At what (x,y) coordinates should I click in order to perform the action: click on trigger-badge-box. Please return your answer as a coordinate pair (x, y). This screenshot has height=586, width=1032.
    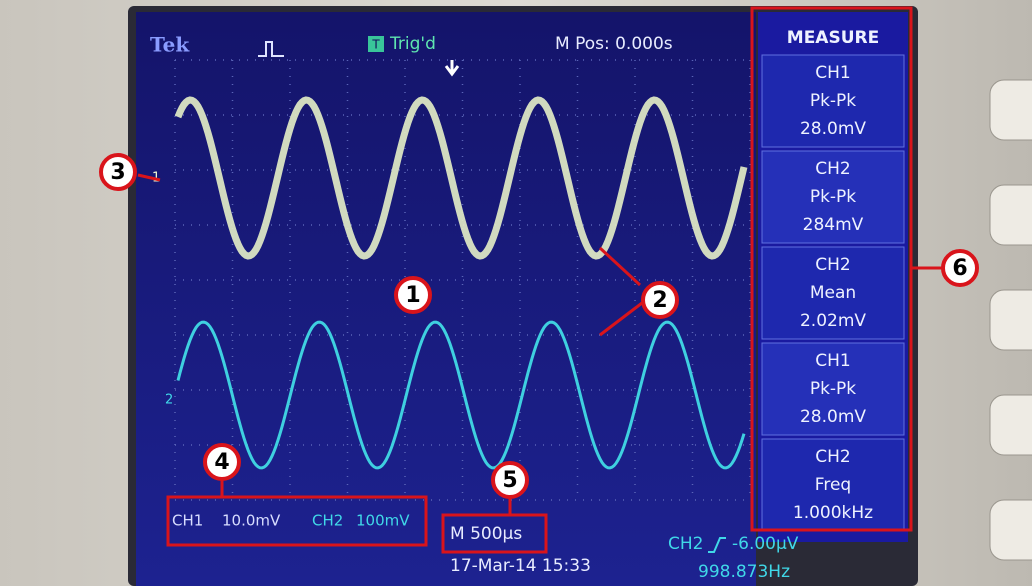
    Looking at the image, I should click on (376, 44).